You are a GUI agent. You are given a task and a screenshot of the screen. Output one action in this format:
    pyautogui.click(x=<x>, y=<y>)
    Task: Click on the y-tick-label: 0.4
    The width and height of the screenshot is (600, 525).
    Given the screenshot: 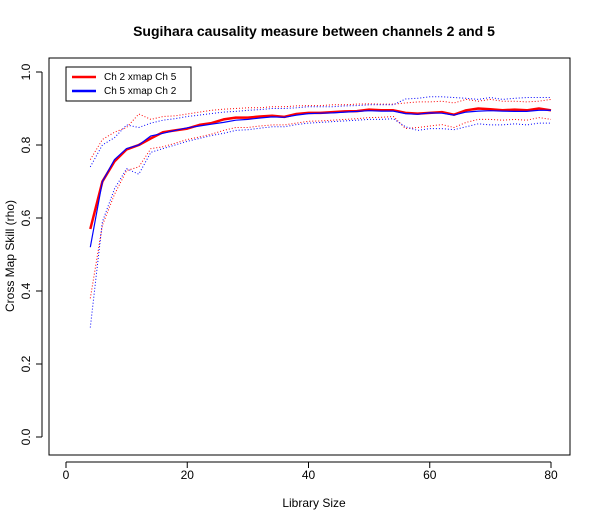 What is the action you would take?
    pyautogui.click(x=26, y=290)
    